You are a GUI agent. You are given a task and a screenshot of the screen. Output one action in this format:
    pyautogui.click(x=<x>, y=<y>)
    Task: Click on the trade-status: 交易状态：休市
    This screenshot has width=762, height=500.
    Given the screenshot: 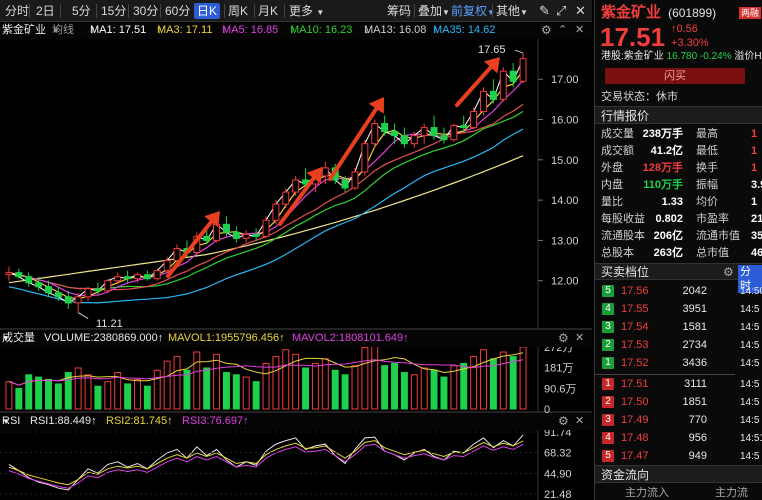 What is the action you would take?
    pyautogui.click(x=639, y=97)
    